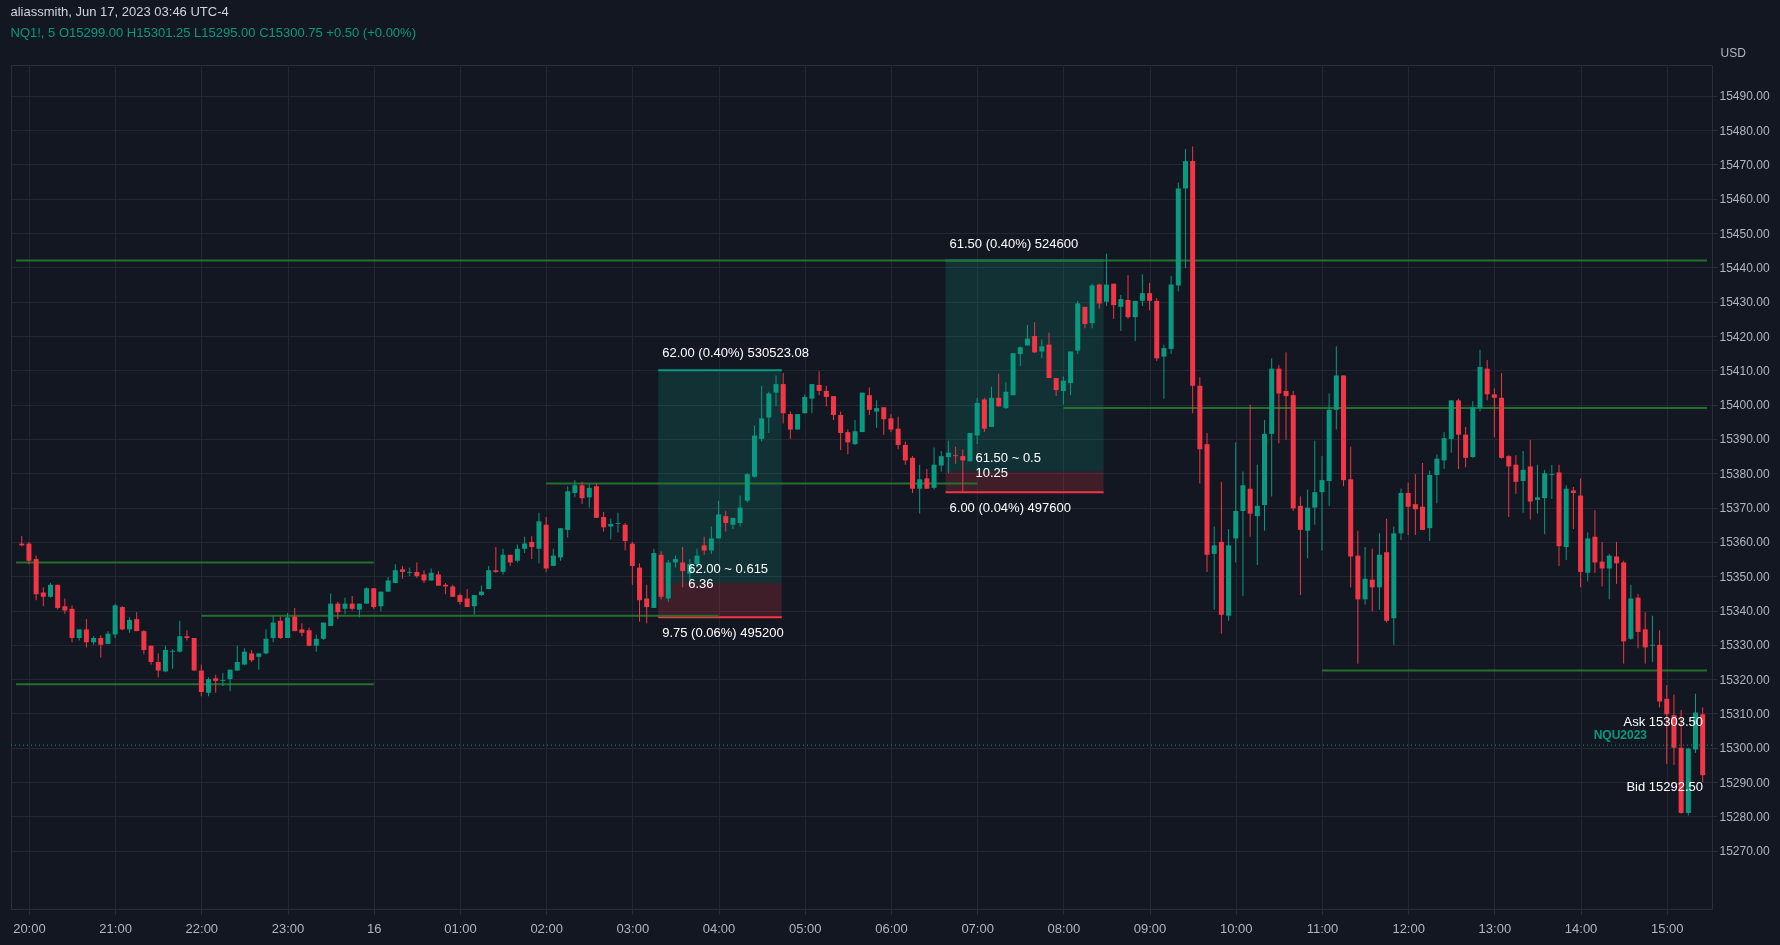  I want to click on y-tick-label: 15310.00, so click(1744, 713).